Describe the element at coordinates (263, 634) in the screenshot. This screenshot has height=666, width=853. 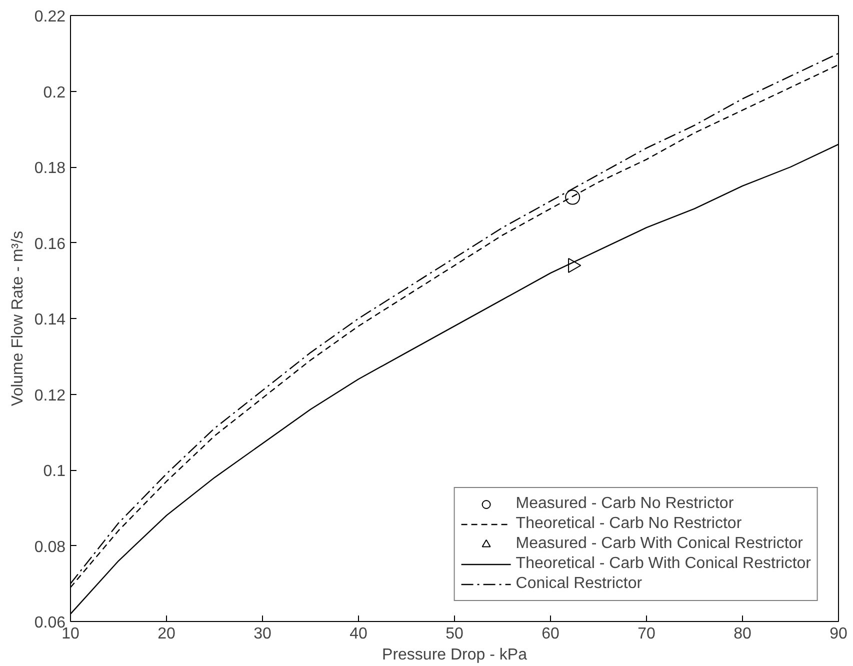
I see `x-tick-label: 30` at that location.